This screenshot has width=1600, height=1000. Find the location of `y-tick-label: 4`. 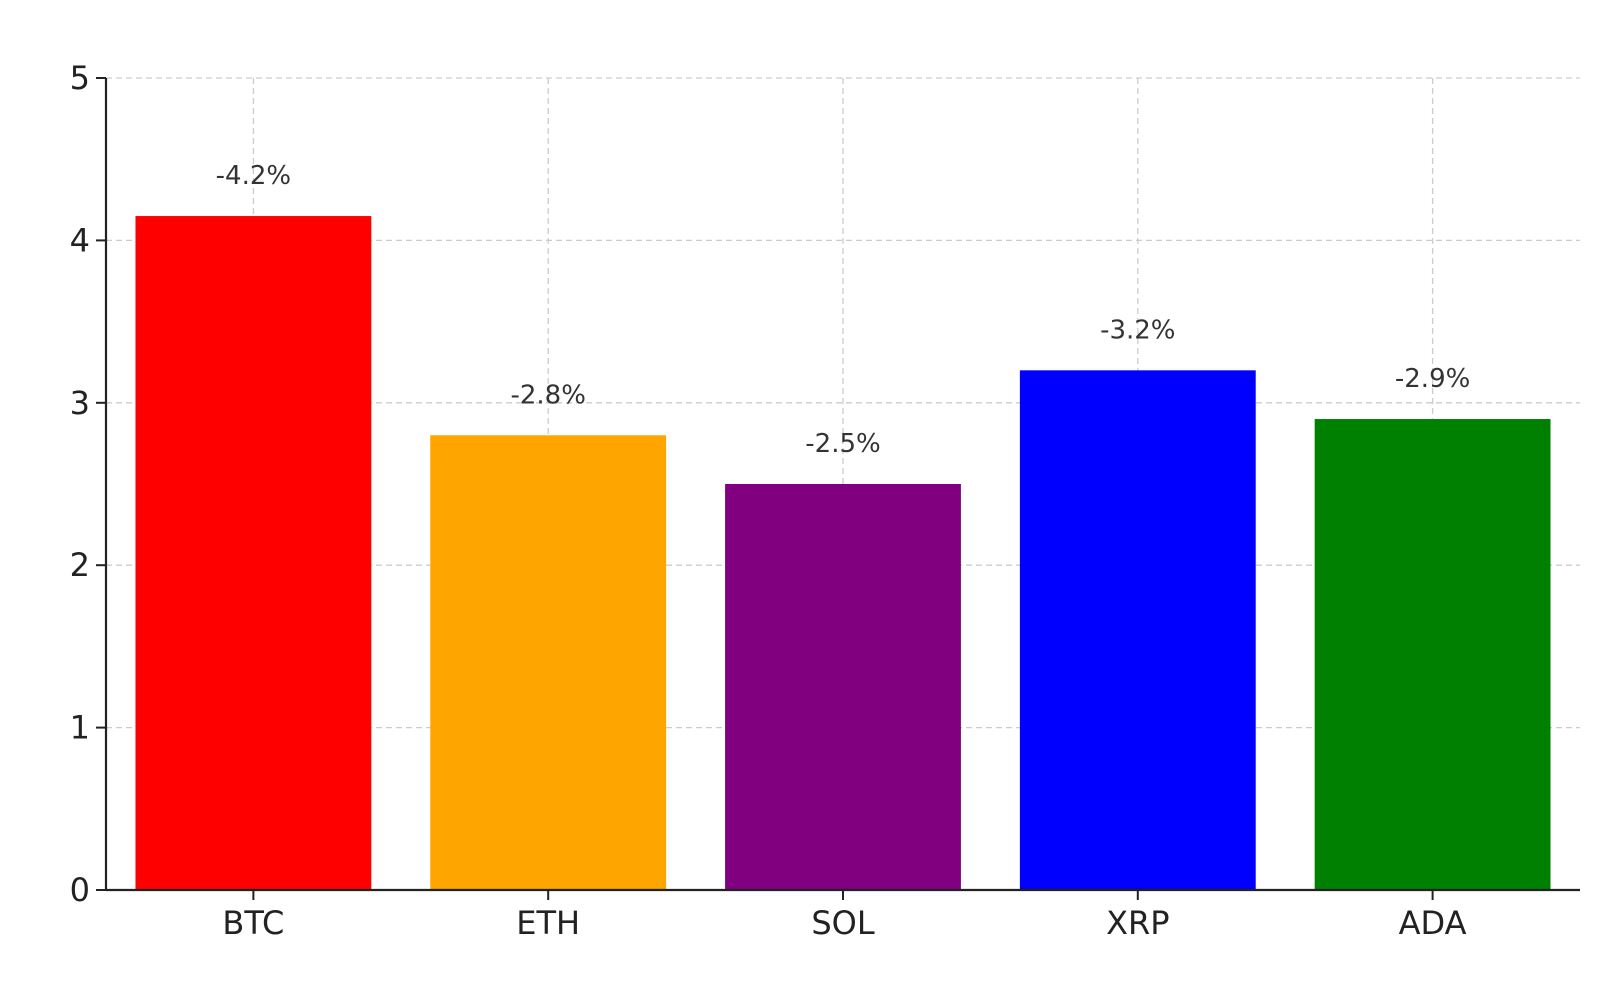

y-tick-label: 4 is located at coordinates (80, 240).